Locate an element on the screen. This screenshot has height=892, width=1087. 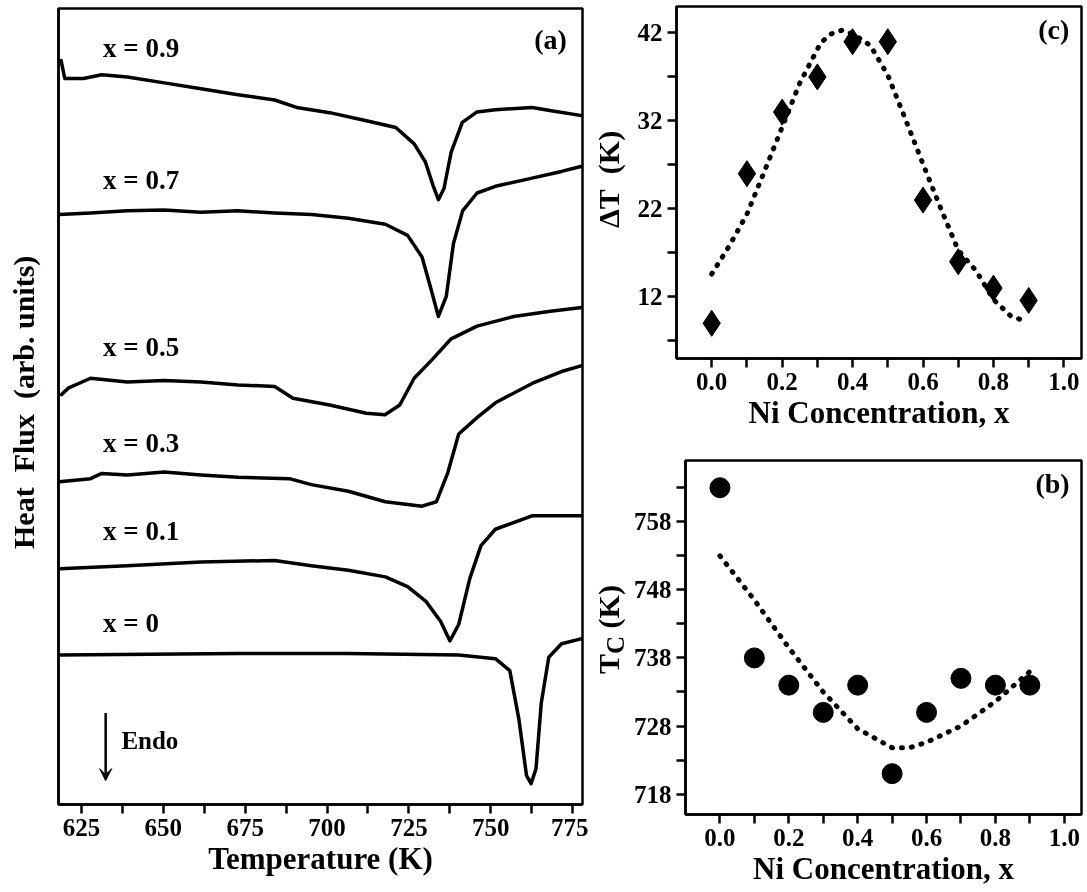
y-axis-title: Heat Flux (arb. units) is located at coordinates (23, 402).